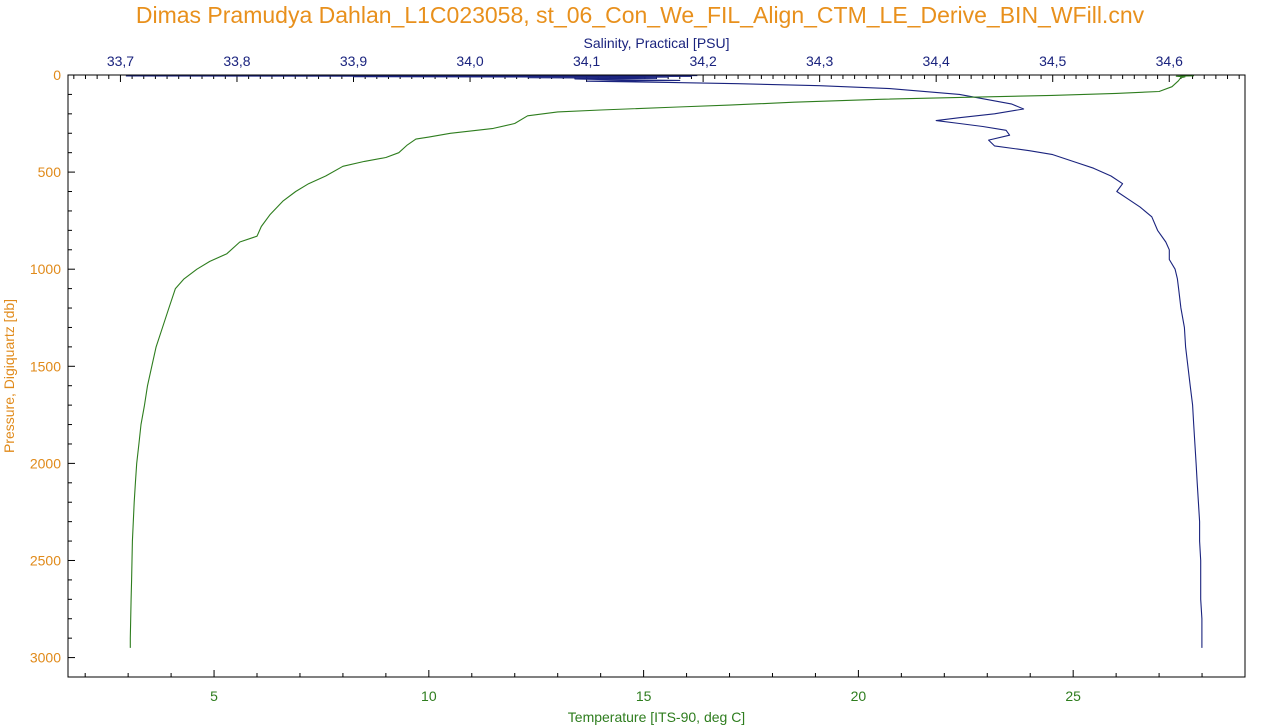 Image resolution: width=1280 pixels, height=726 pixels. Describe the element at coordinates (1073, 696) in the screenshot. I see `temperature-tick-label: 25` at that location.